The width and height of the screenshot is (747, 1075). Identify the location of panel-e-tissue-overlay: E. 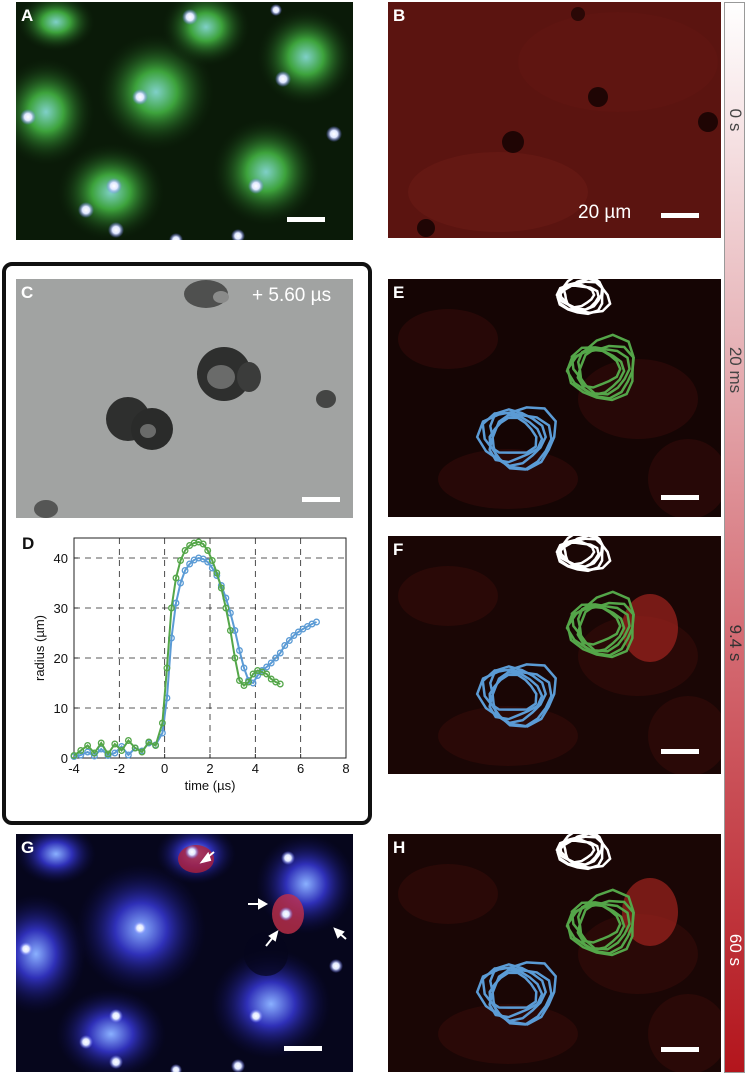
(554, 398).